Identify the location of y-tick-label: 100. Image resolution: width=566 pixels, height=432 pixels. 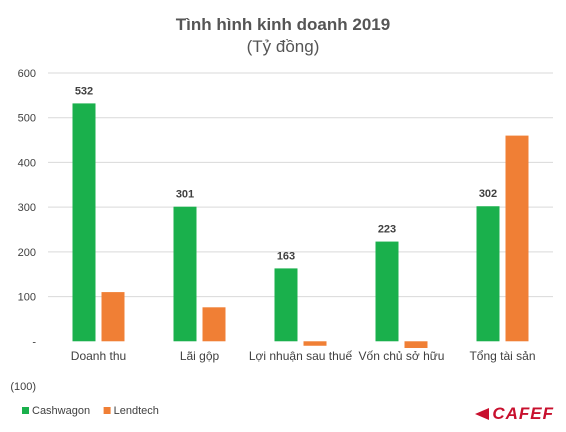
(27, 298).